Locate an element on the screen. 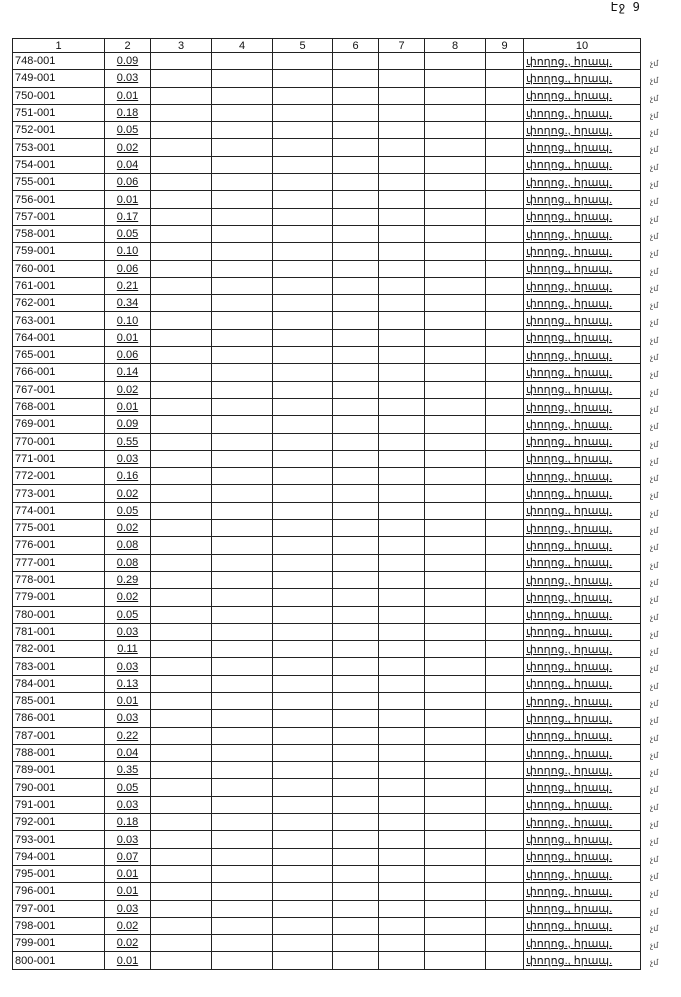 The image size is (681, 997). table-row: 784-001 0.13 փողոց., հրապ. is located at coordinates (326, 683).